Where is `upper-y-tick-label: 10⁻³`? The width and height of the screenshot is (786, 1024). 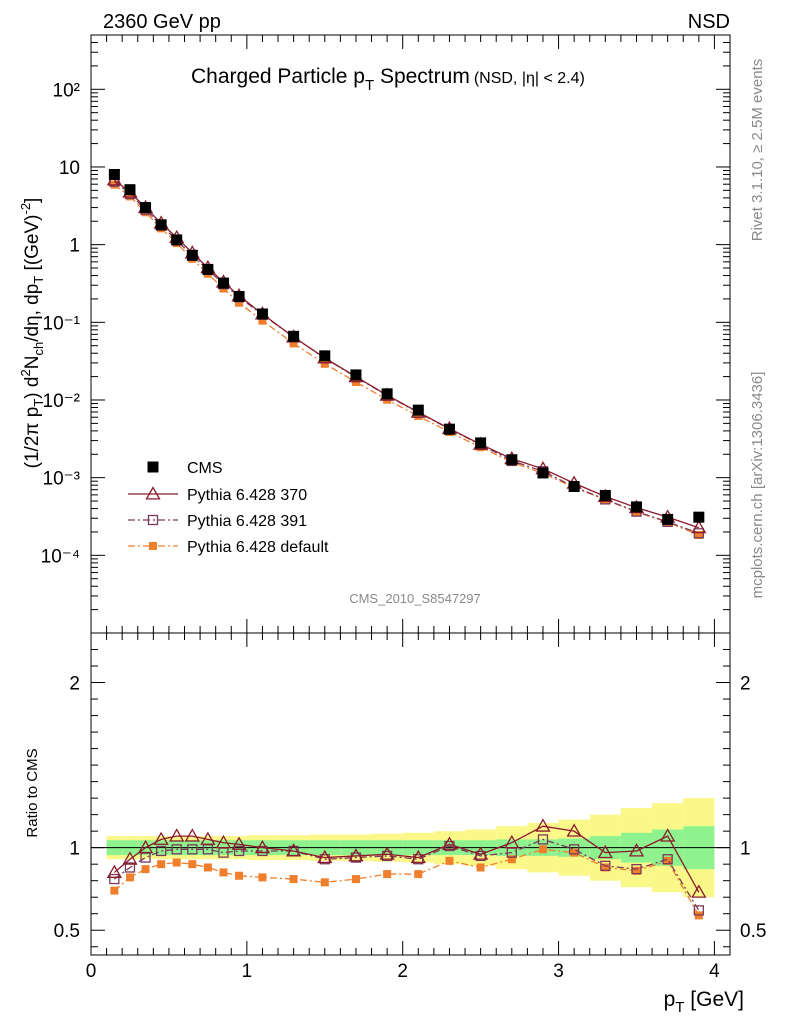 upper-y-tick-label: 10⁻³ is located at coordinates (62, 479).